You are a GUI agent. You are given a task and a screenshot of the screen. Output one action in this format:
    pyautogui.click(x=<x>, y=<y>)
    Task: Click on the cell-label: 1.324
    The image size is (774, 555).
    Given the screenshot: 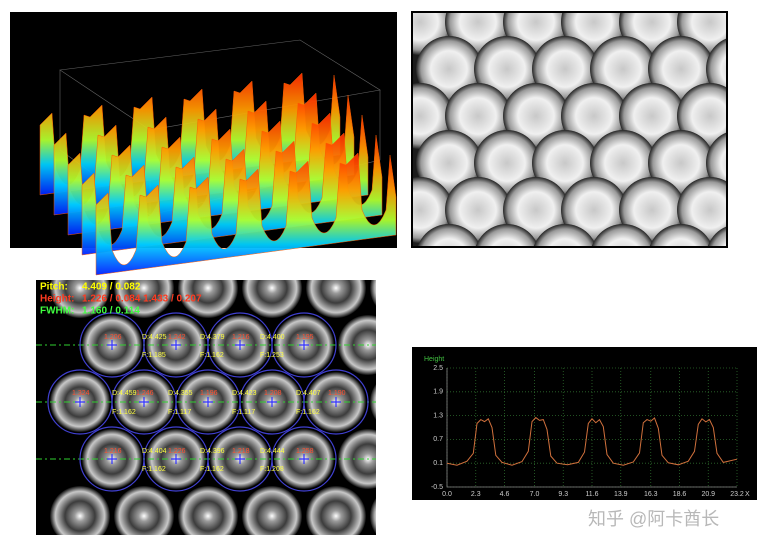 What is the action you would take?
    pyautogui.click(x=81, y=393)
    